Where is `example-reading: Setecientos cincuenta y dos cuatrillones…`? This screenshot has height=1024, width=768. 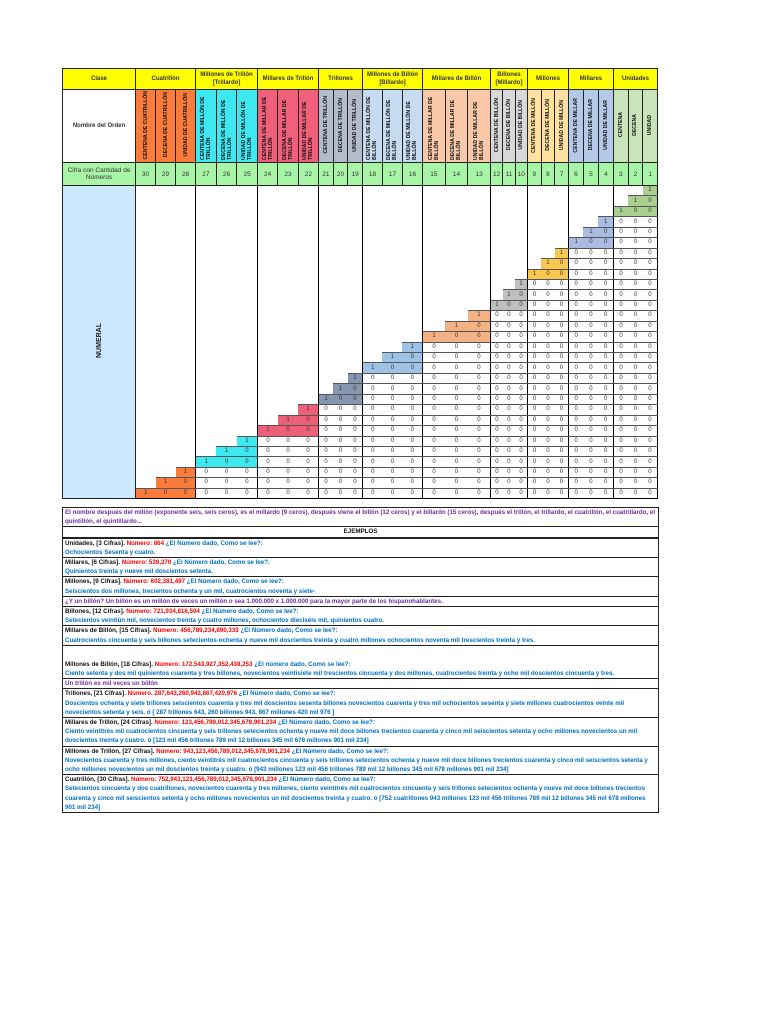 example-reading: Setecientos cincuenta y dos cuatrillones… is located at coordinates (355, 798).